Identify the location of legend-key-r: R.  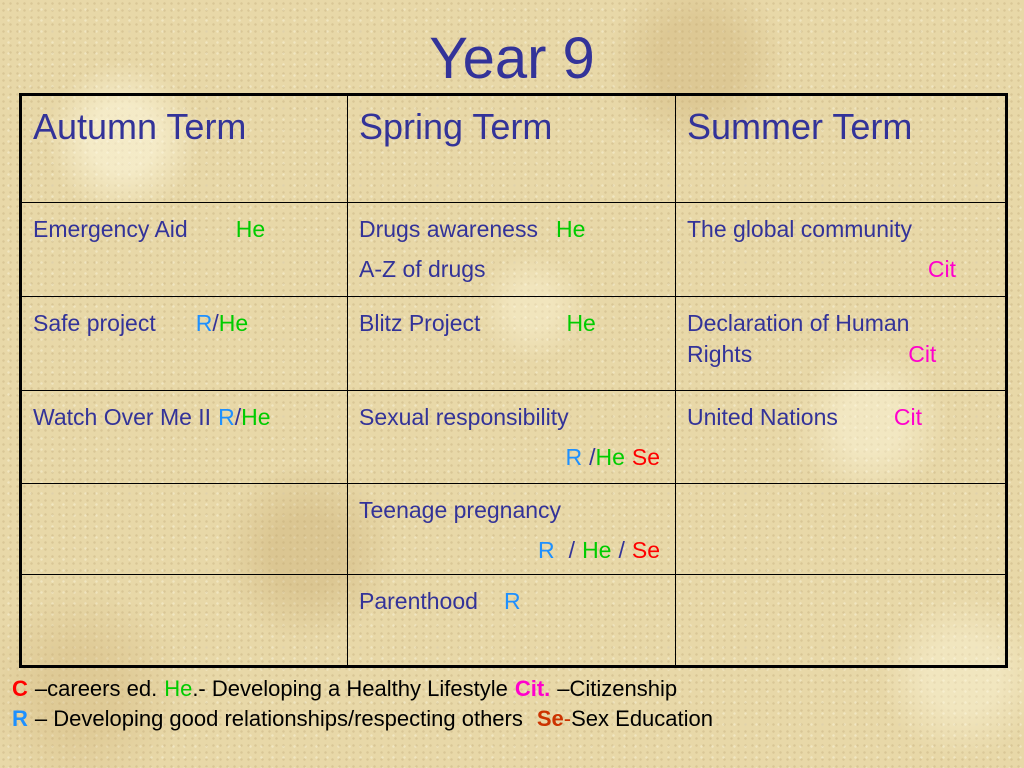
(20, 718).